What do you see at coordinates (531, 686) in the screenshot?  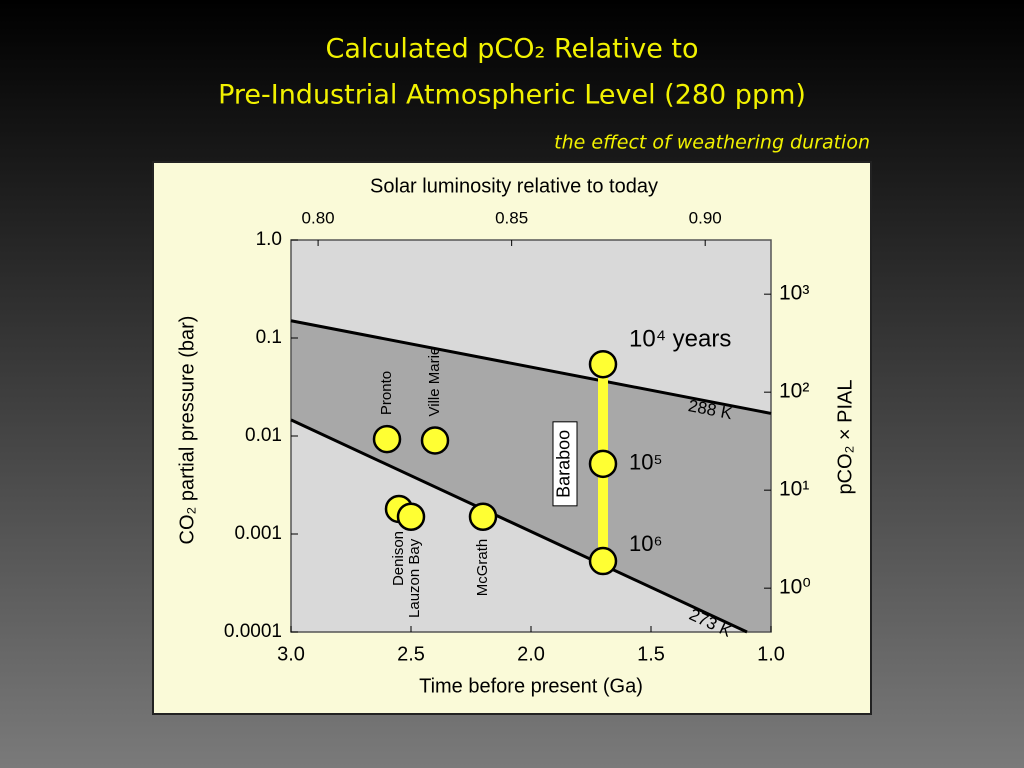 I see `x-axis-label: Time before present (Ga)` at bounding box center [531, 686].